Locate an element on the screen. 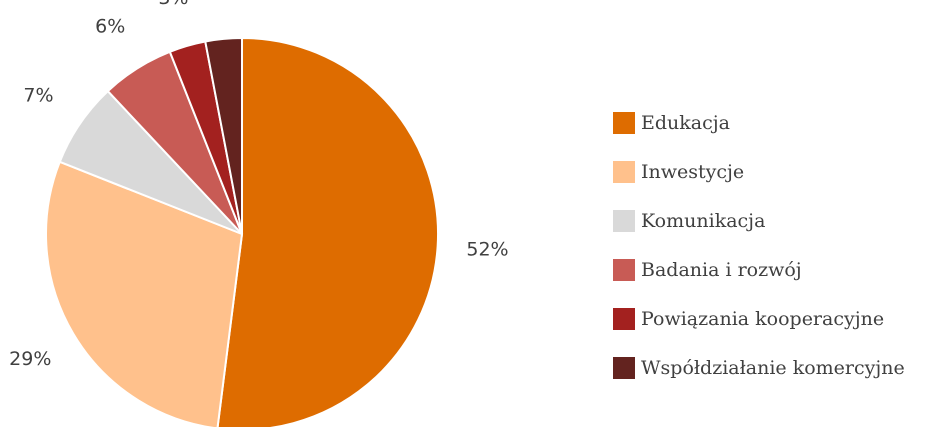  legend-label-powiazania: Powiązania kooperacyjne is located at coordinates (763, 318).